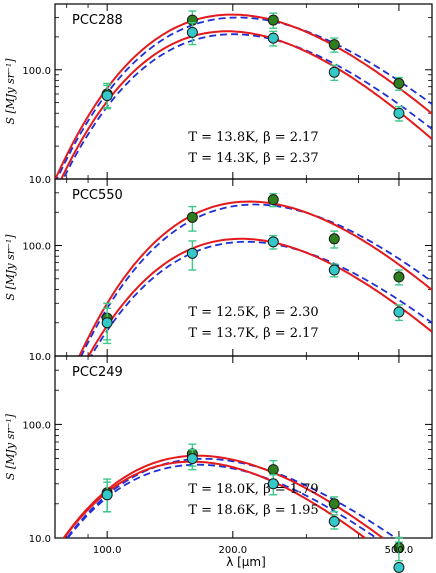 Image resolution: width=436 pixels, height=573 pixels. What do you see at coordinates (399, 550) in the screenshot?
I see `x-tick-label: 500.0` at bounding box center [399, 550].